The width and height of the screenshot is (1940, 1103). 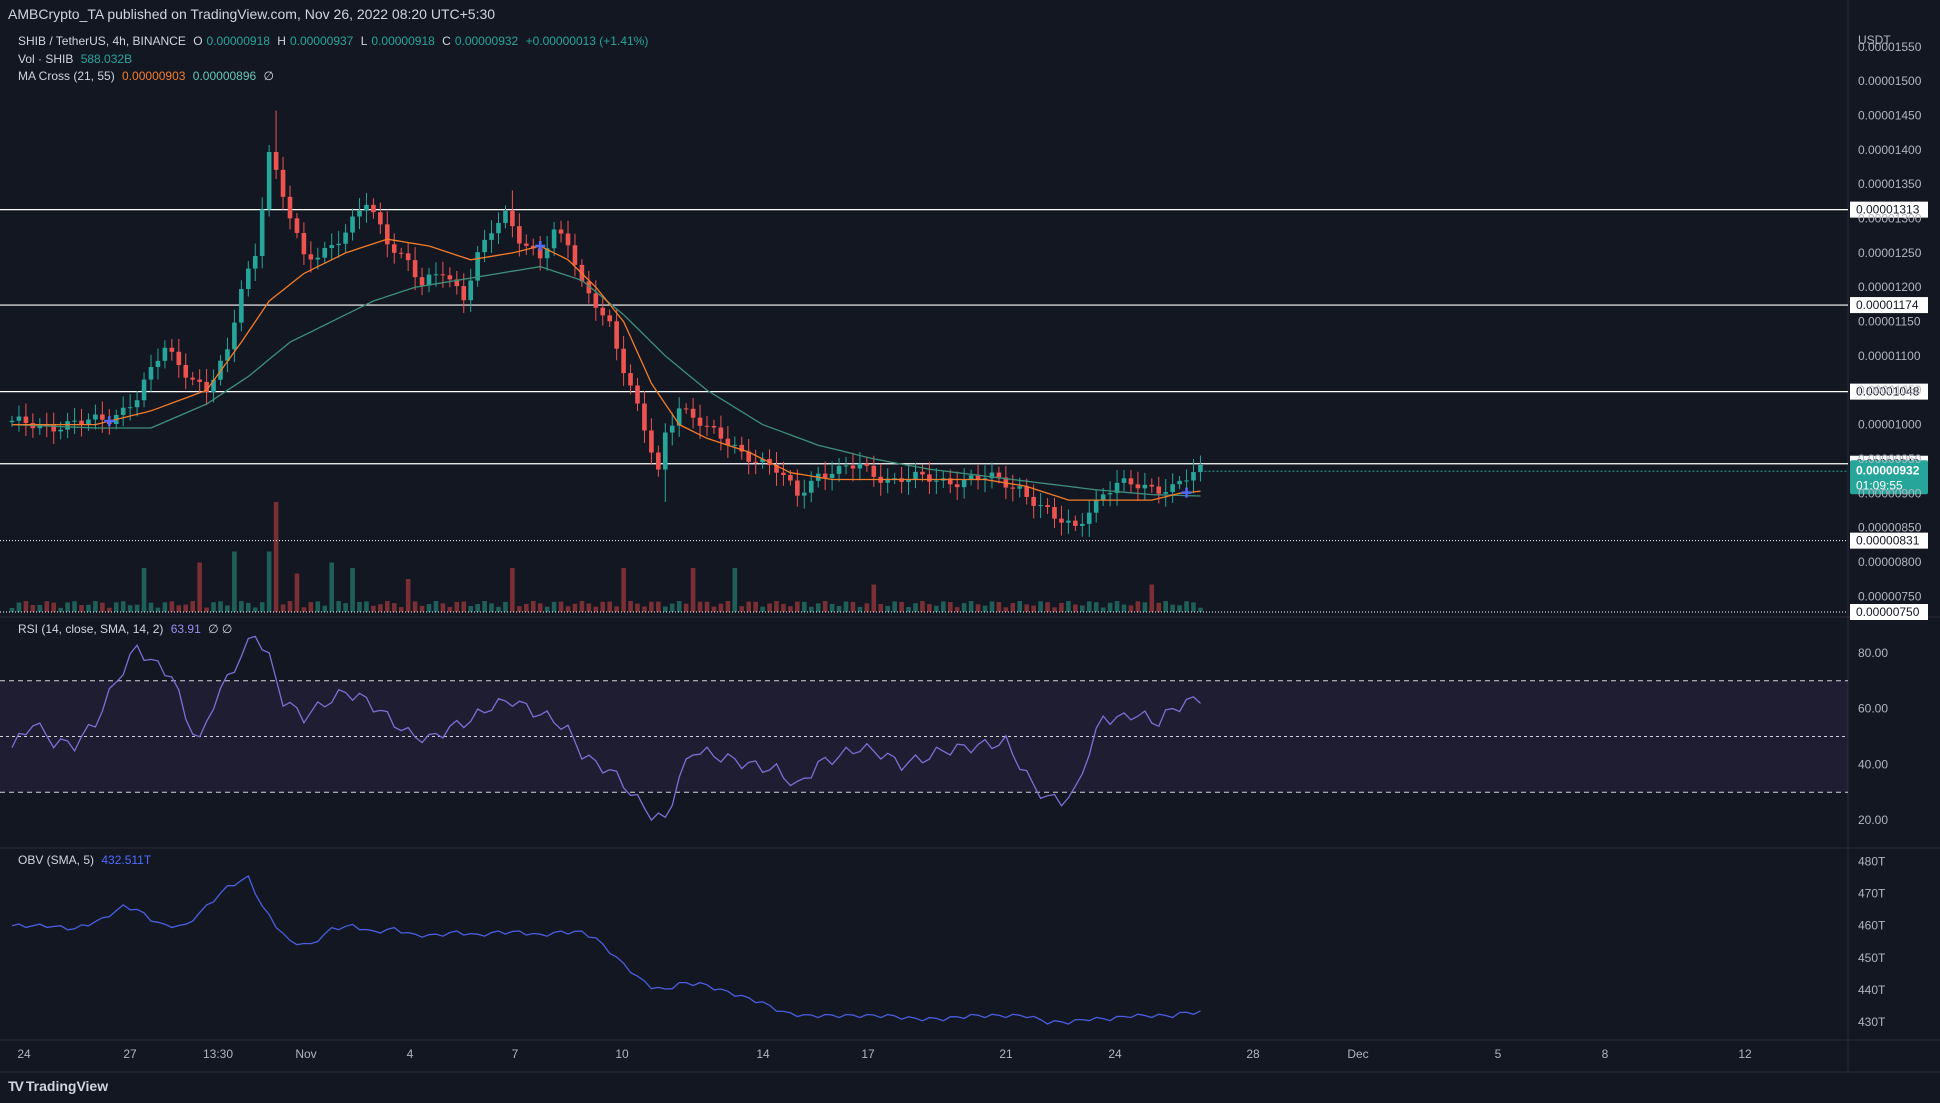 I want to click on level-badge, so click(x=1889, y=305).